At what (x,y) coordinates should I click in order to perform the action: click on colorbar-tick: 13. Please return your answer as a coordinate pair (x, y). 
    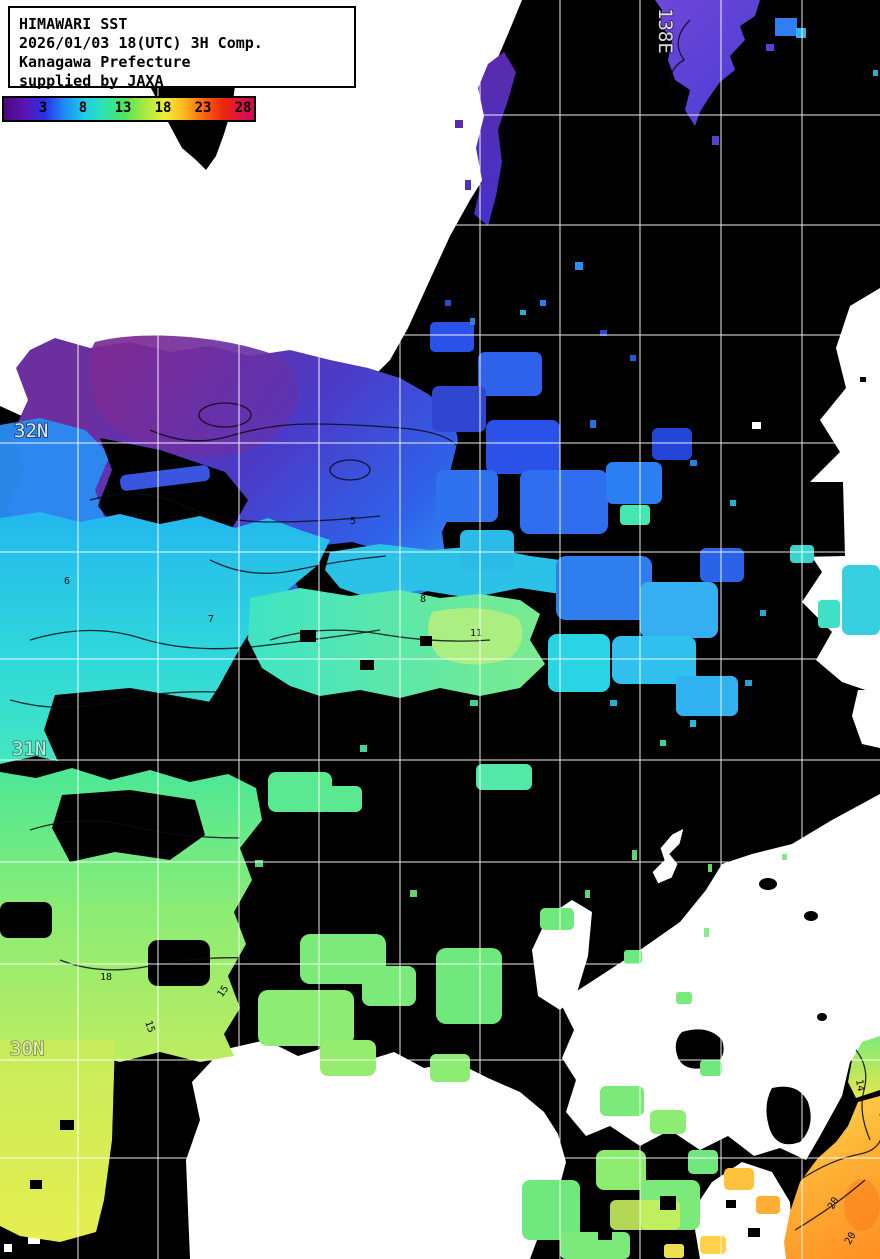
    Looking at the image, I should click on (123, 108).